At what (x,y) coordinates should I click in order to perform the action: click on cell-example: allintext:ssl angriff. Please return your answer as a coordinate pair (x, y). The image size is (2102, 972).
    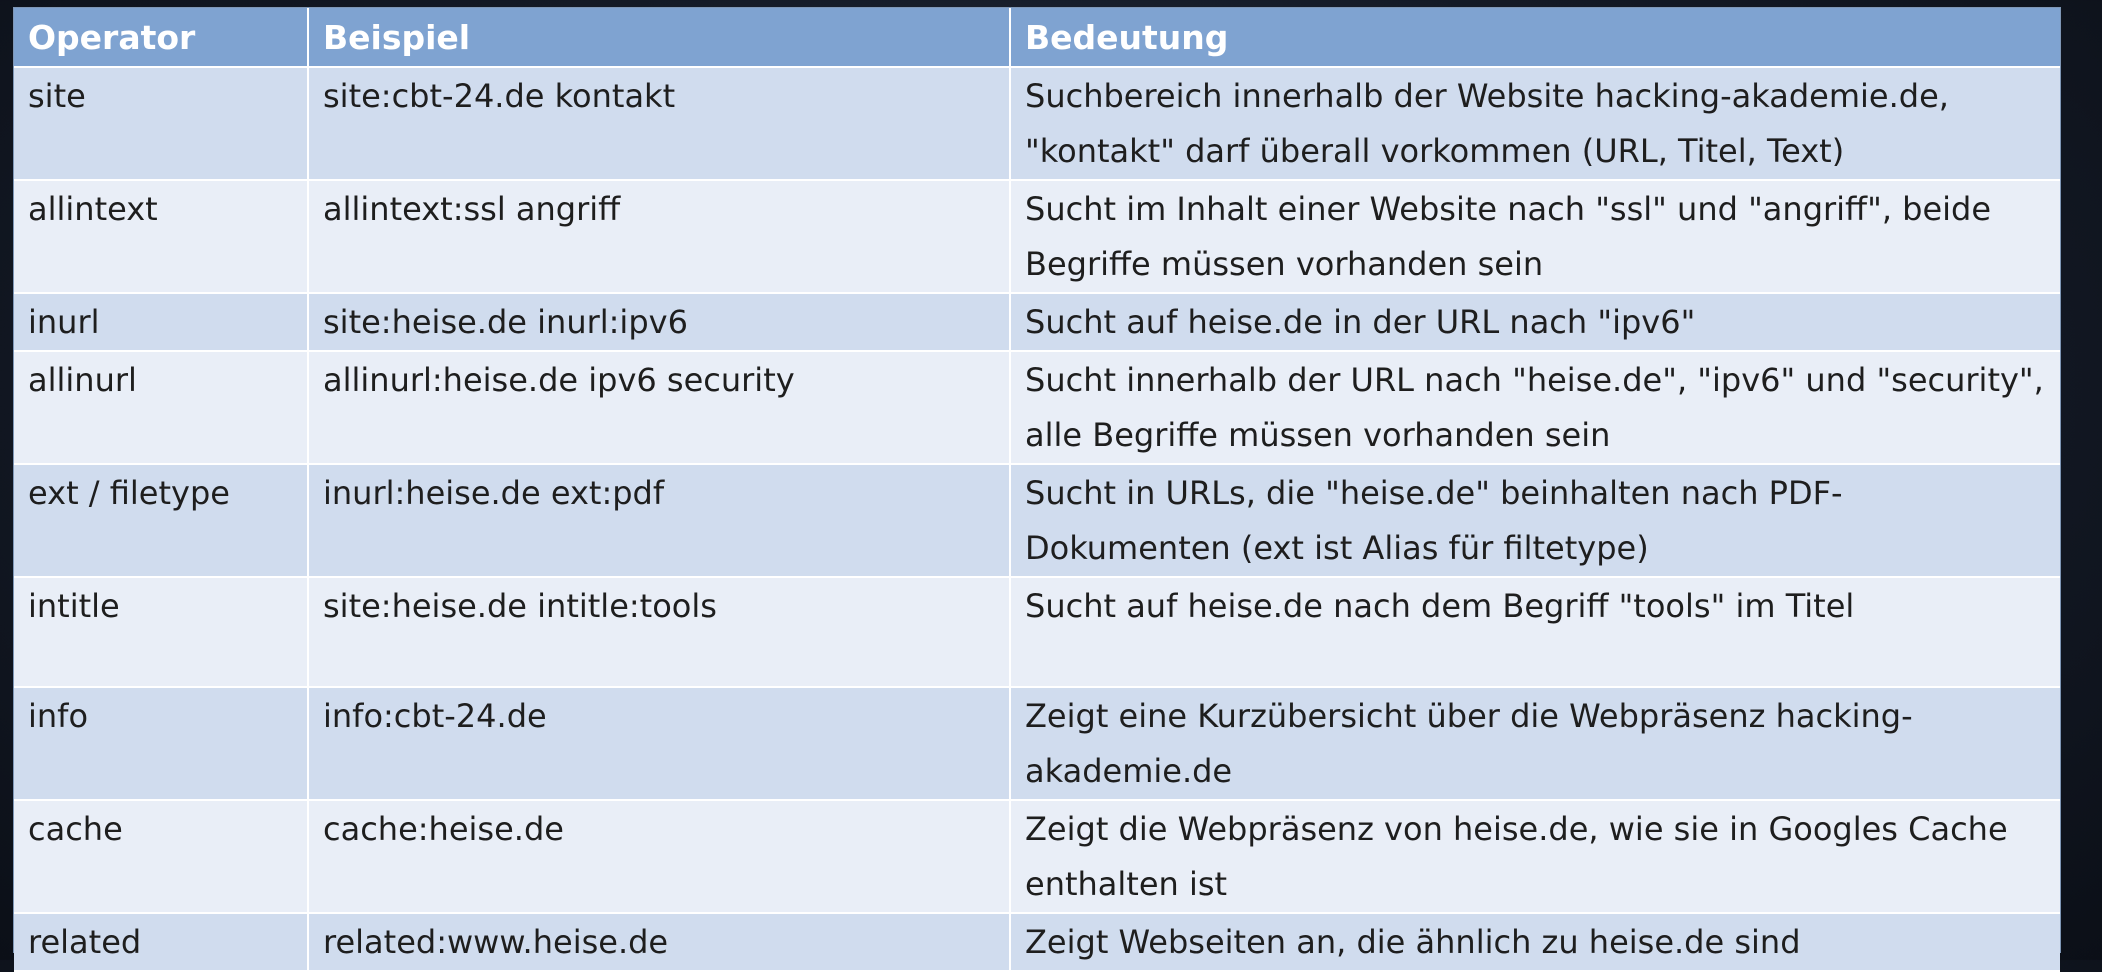
    Looking at the image, I should click on (659, 237).